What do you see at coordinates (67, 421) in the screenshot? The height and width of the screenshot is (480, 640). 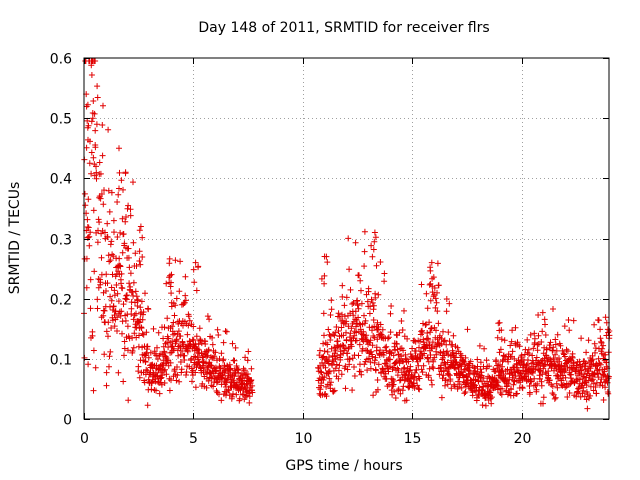 I see `y-tick-label: 0` at bounding box center [67, 421].